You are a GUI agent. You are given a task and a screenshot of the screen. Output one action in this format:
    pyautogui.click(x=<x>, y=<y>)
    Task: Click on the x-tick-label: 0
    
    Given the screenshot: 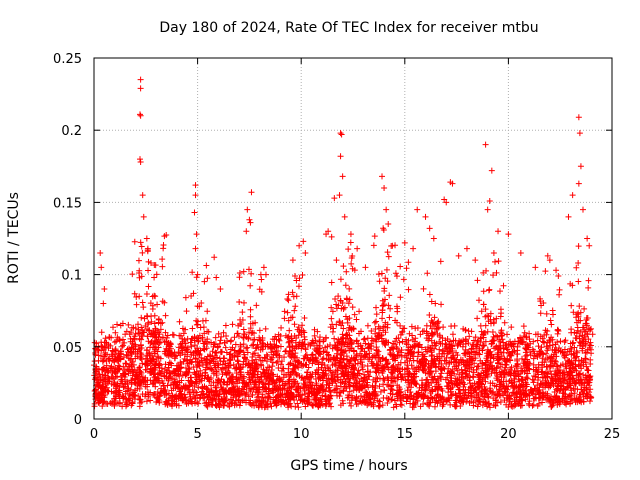 What is the action you would take?
    pyautogui.click(x=94, y=434)
    